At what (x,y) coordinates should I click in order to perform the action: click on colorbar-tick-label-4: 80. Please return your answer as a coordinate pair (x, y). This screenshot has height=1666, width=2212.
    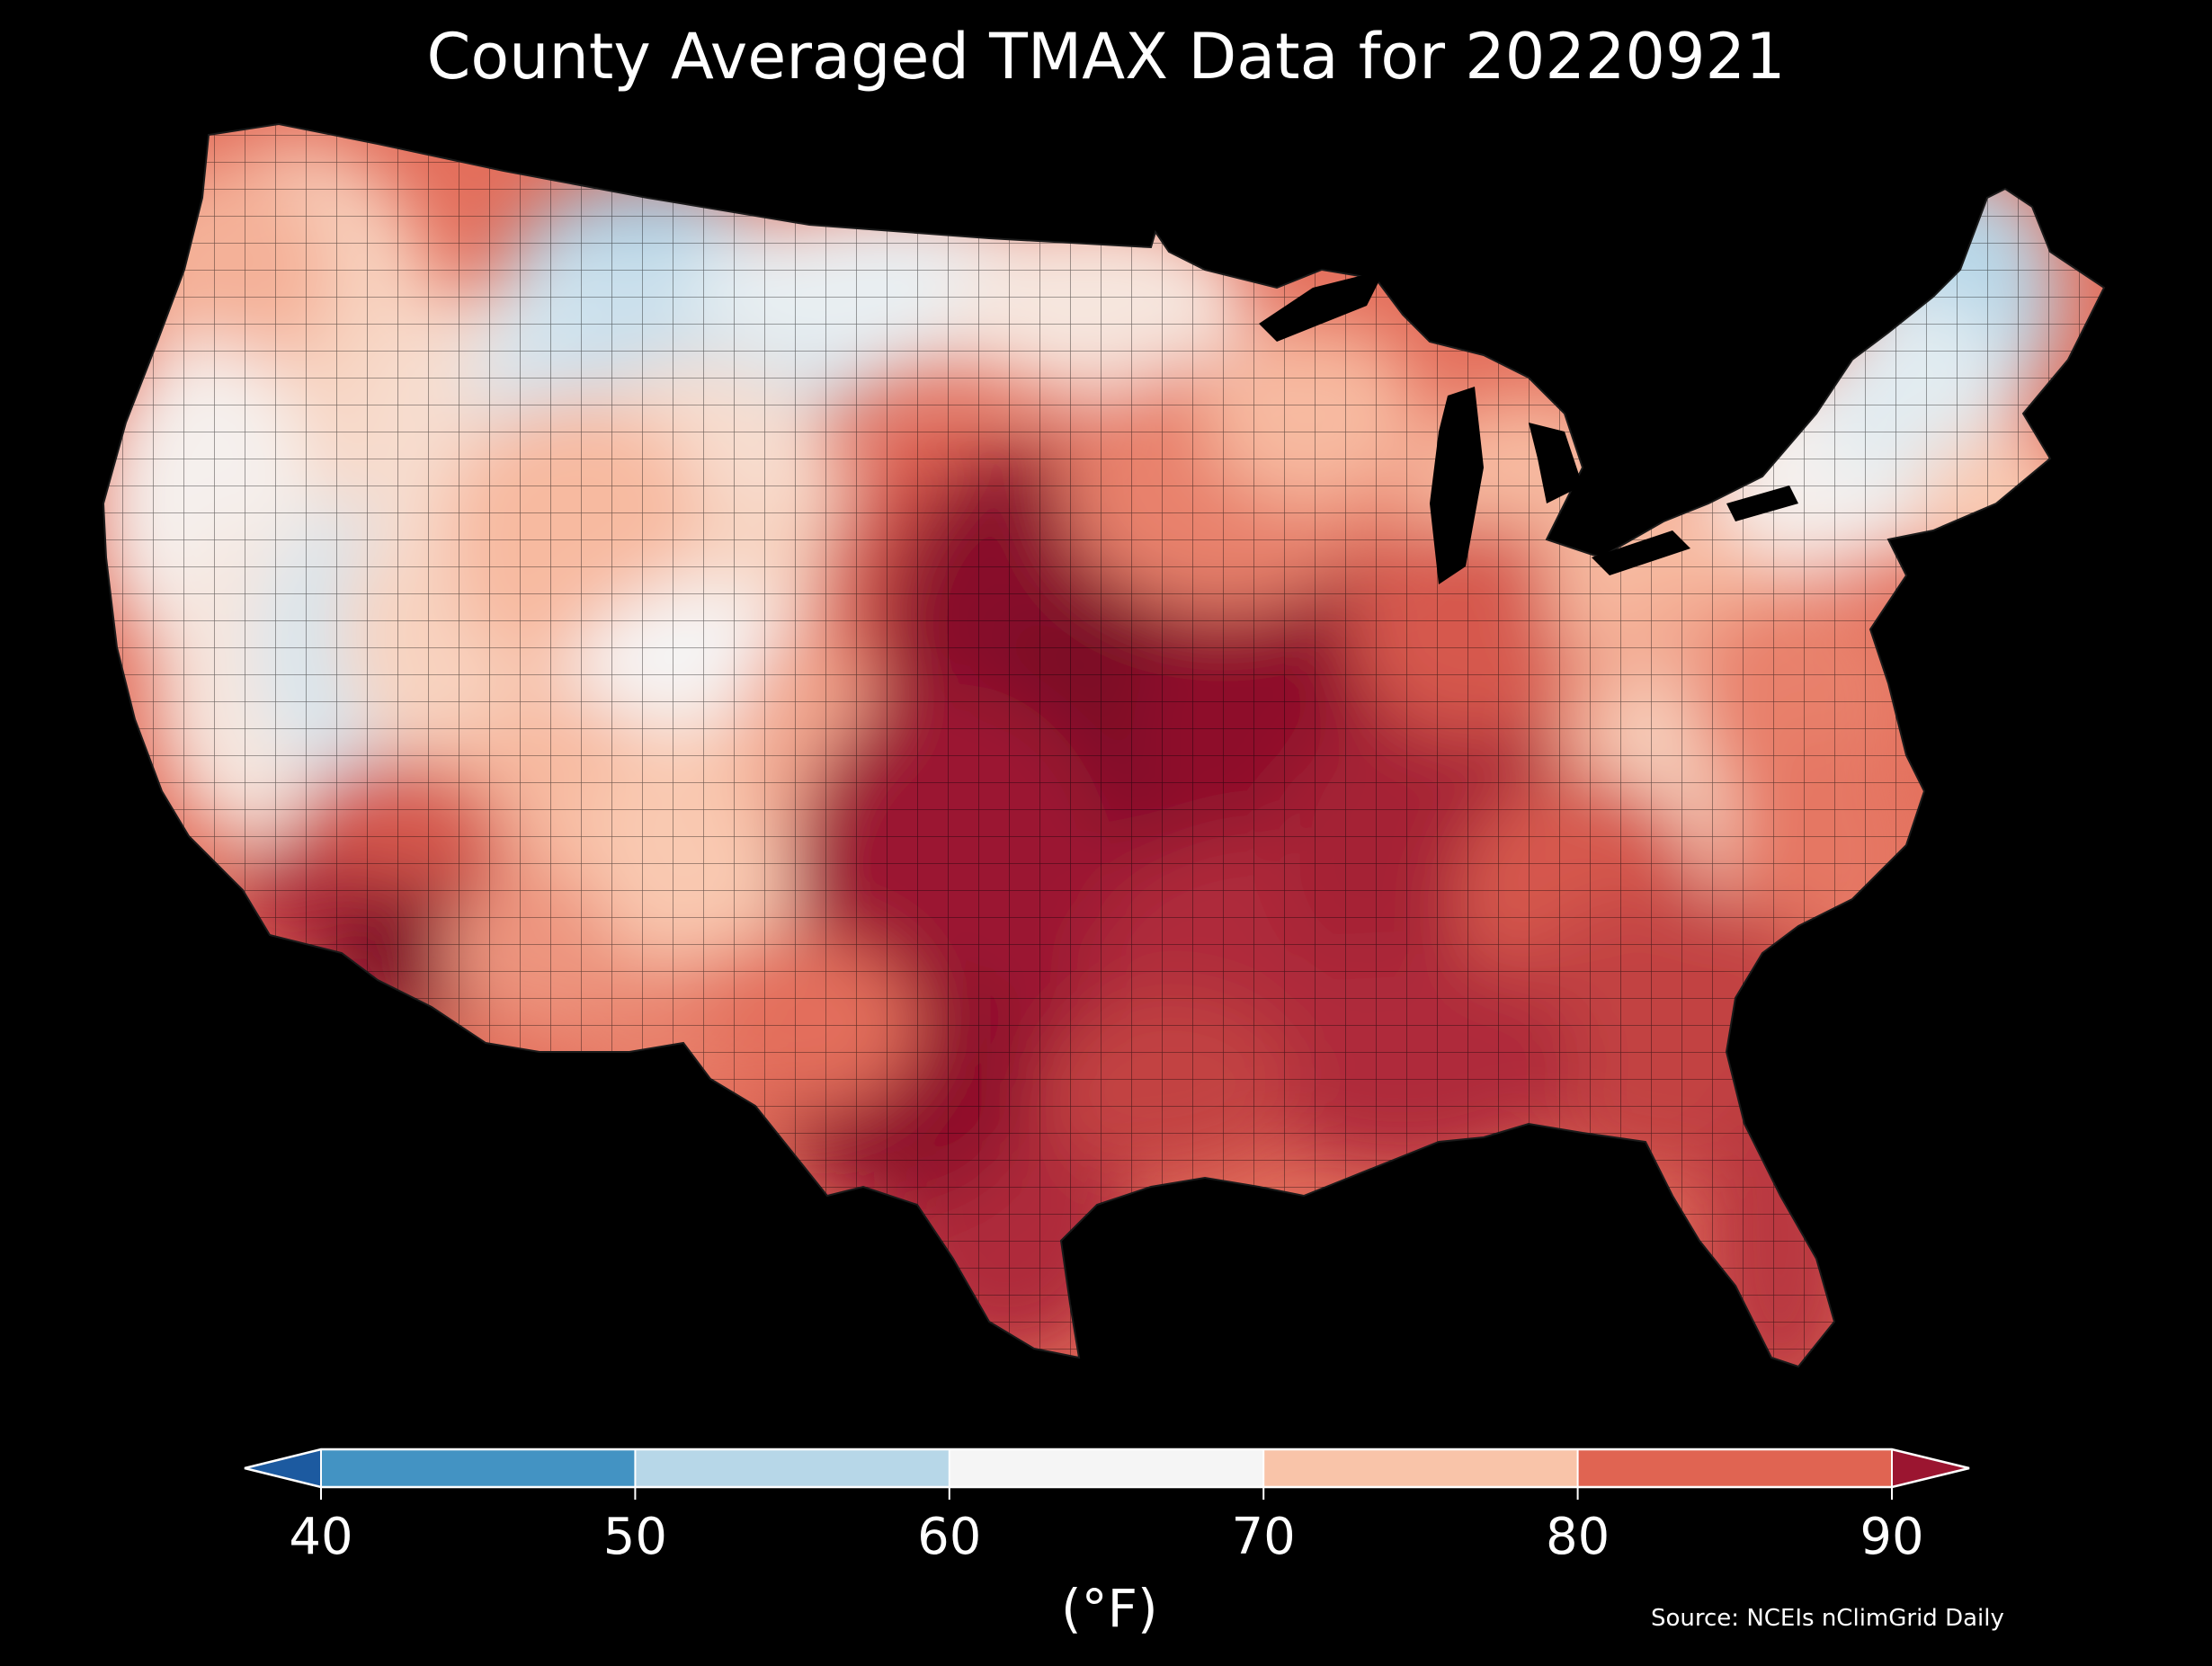
    Looking at the image, I should click on (1577, 1537).